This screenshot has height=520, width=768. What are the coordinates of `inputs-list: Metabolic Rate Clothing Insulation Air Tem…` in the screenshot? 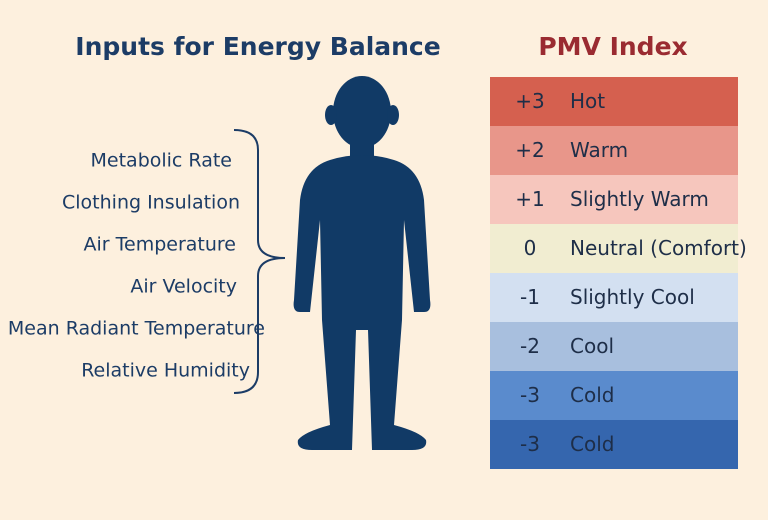 It's located at (136, 266).